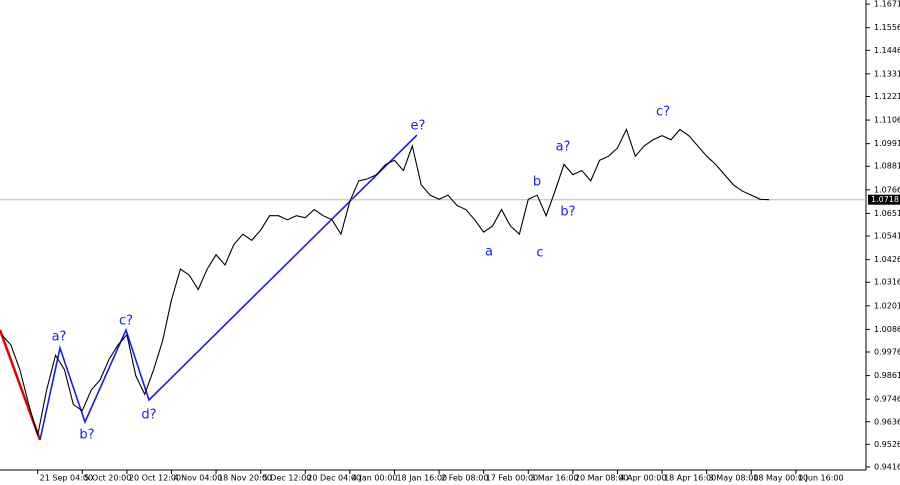  What do you see at coordinates (887, 351) in the screenshot?
I see `y-tick-label: 0.9976` at bounding box center [887, 351].